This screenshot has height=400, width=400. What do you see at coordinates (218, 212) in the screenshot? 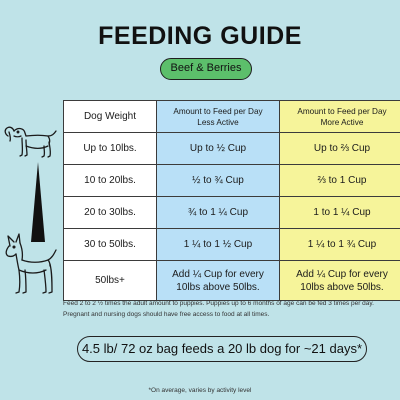
I see `less-active-cell: ¾ to 1 ¼ Cup` at bounding box center [218, 212].